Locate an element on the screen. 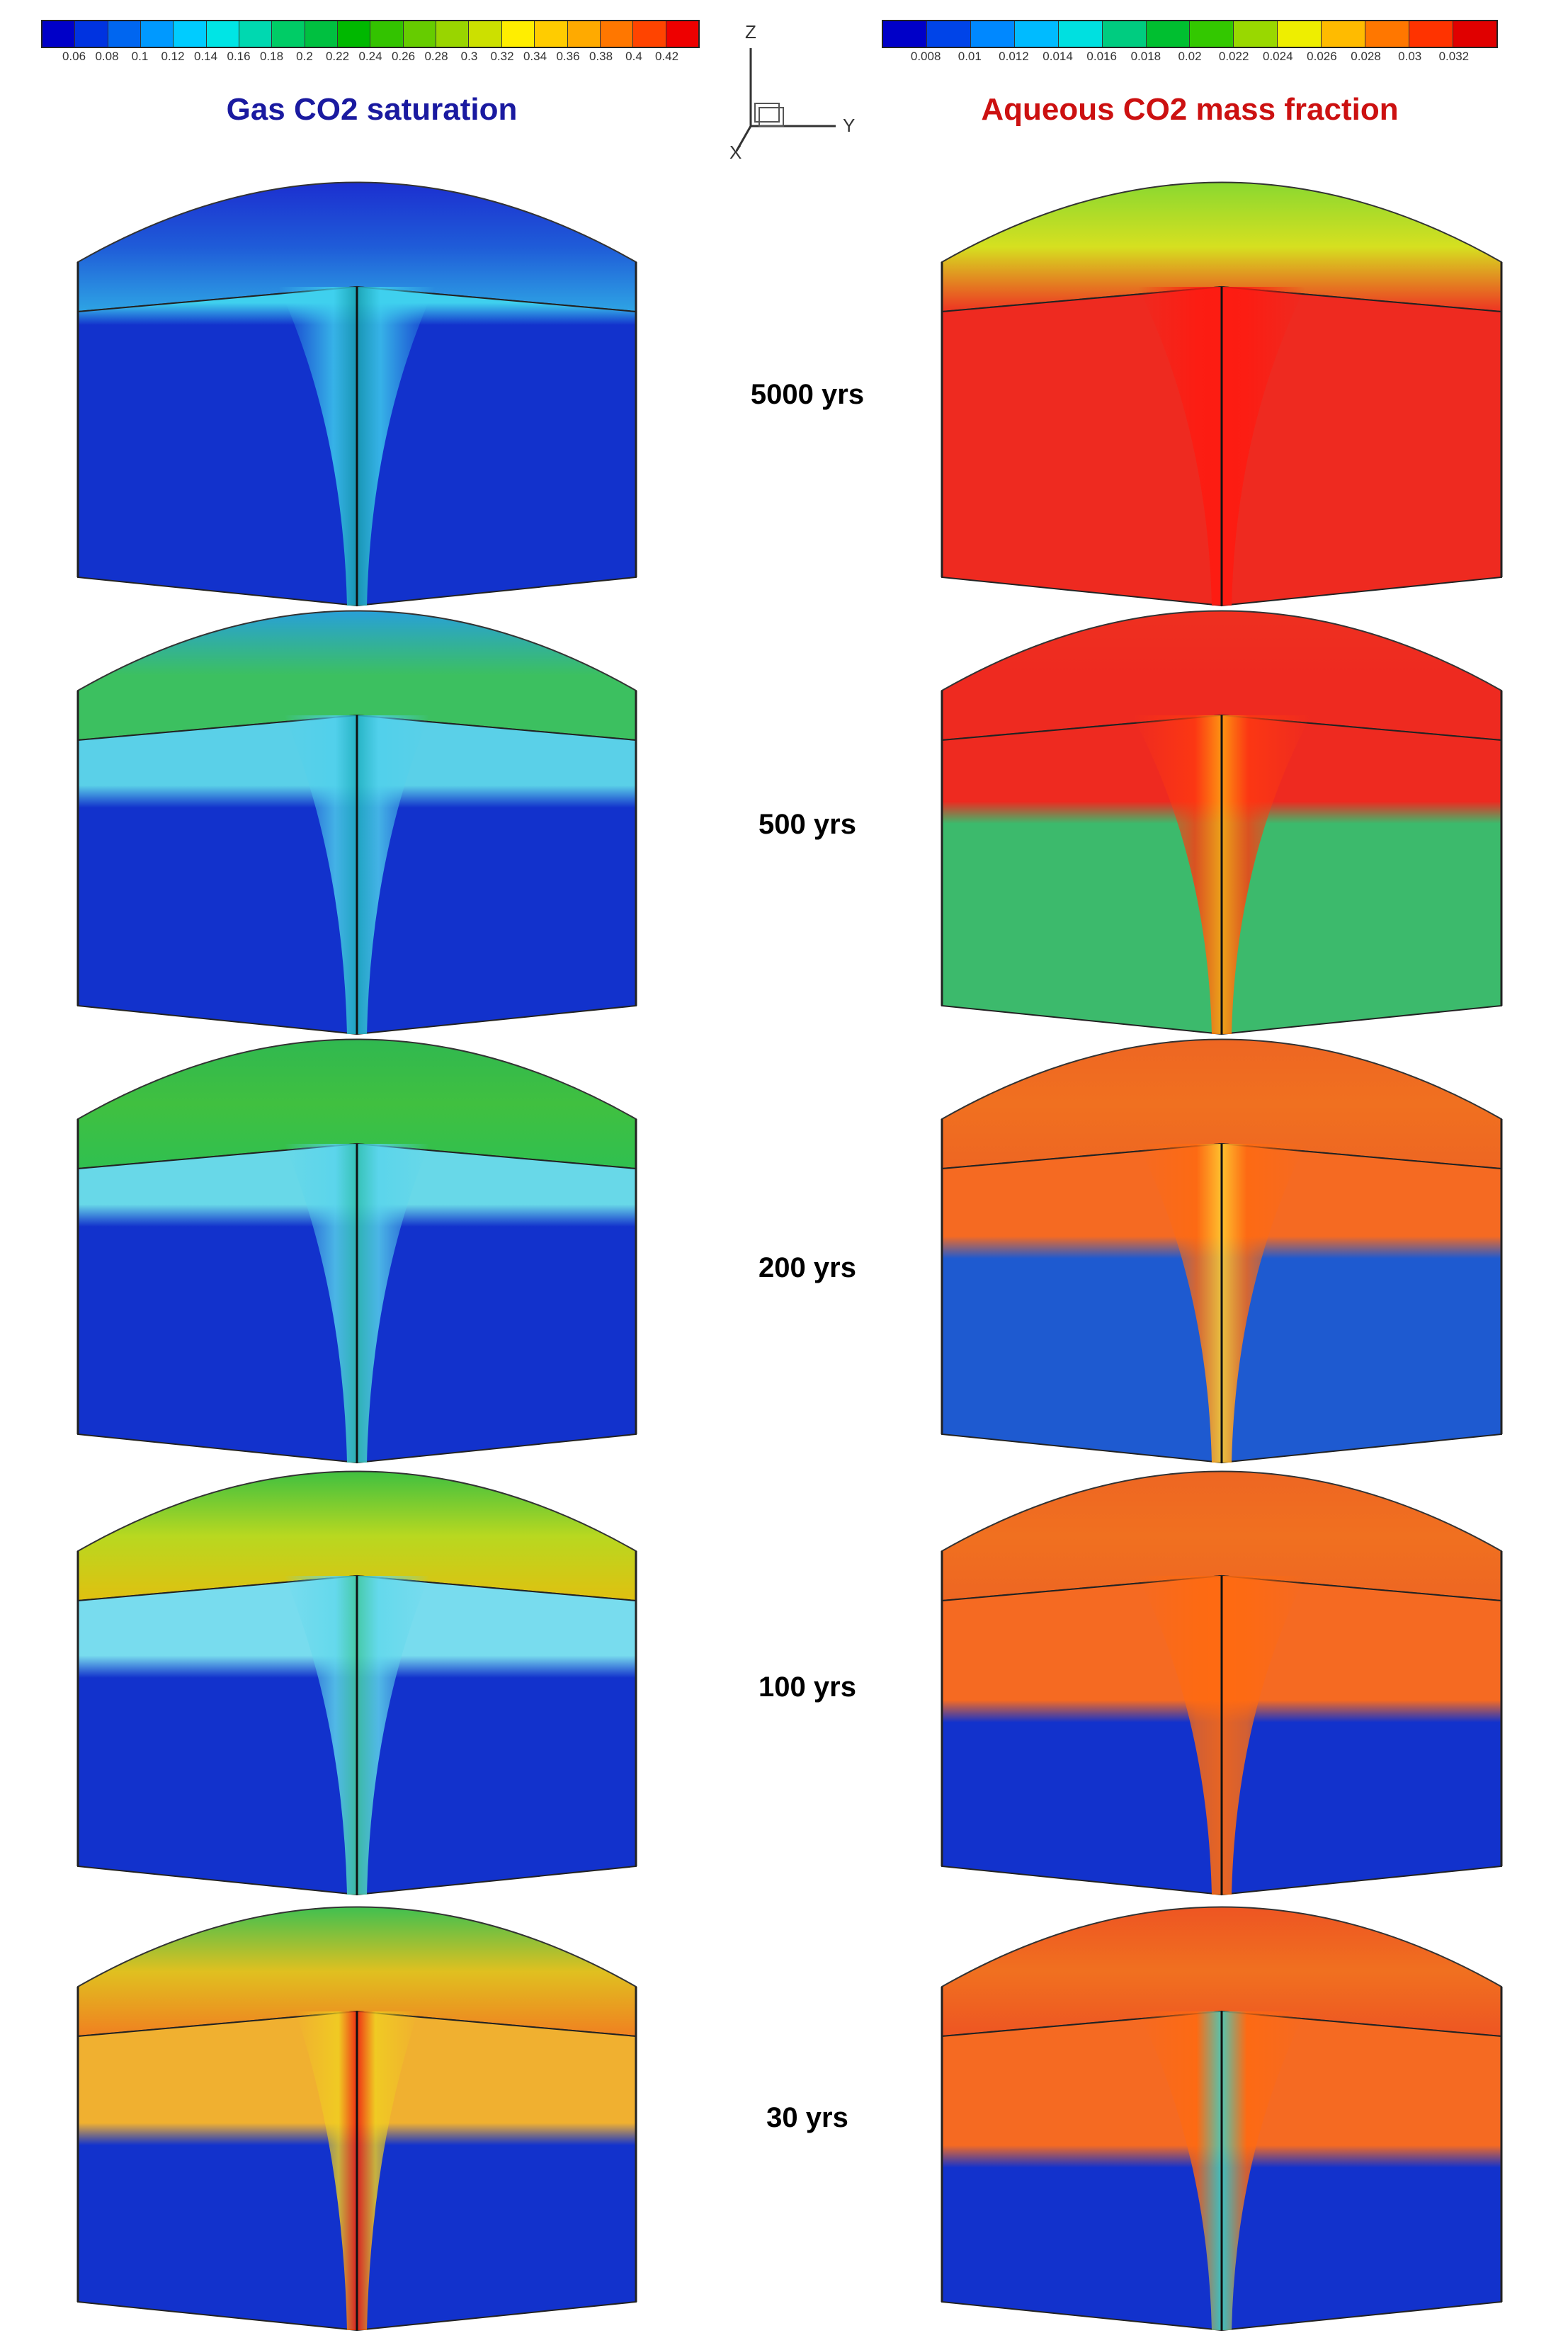  aqueous-colorbar-tick-label: 0.014 is located at coordinates (1058, 56).